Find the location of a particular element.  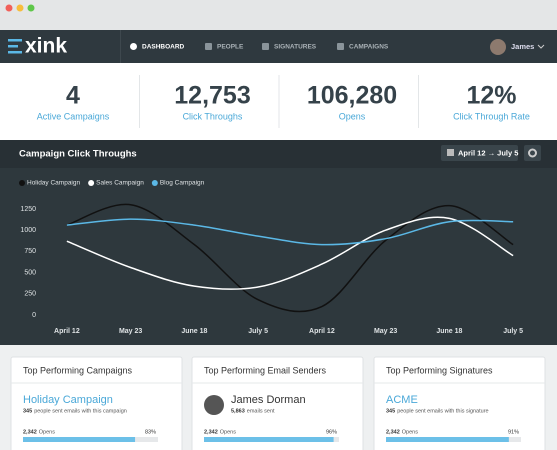

nav-bar is located at coordinates (278, 46).